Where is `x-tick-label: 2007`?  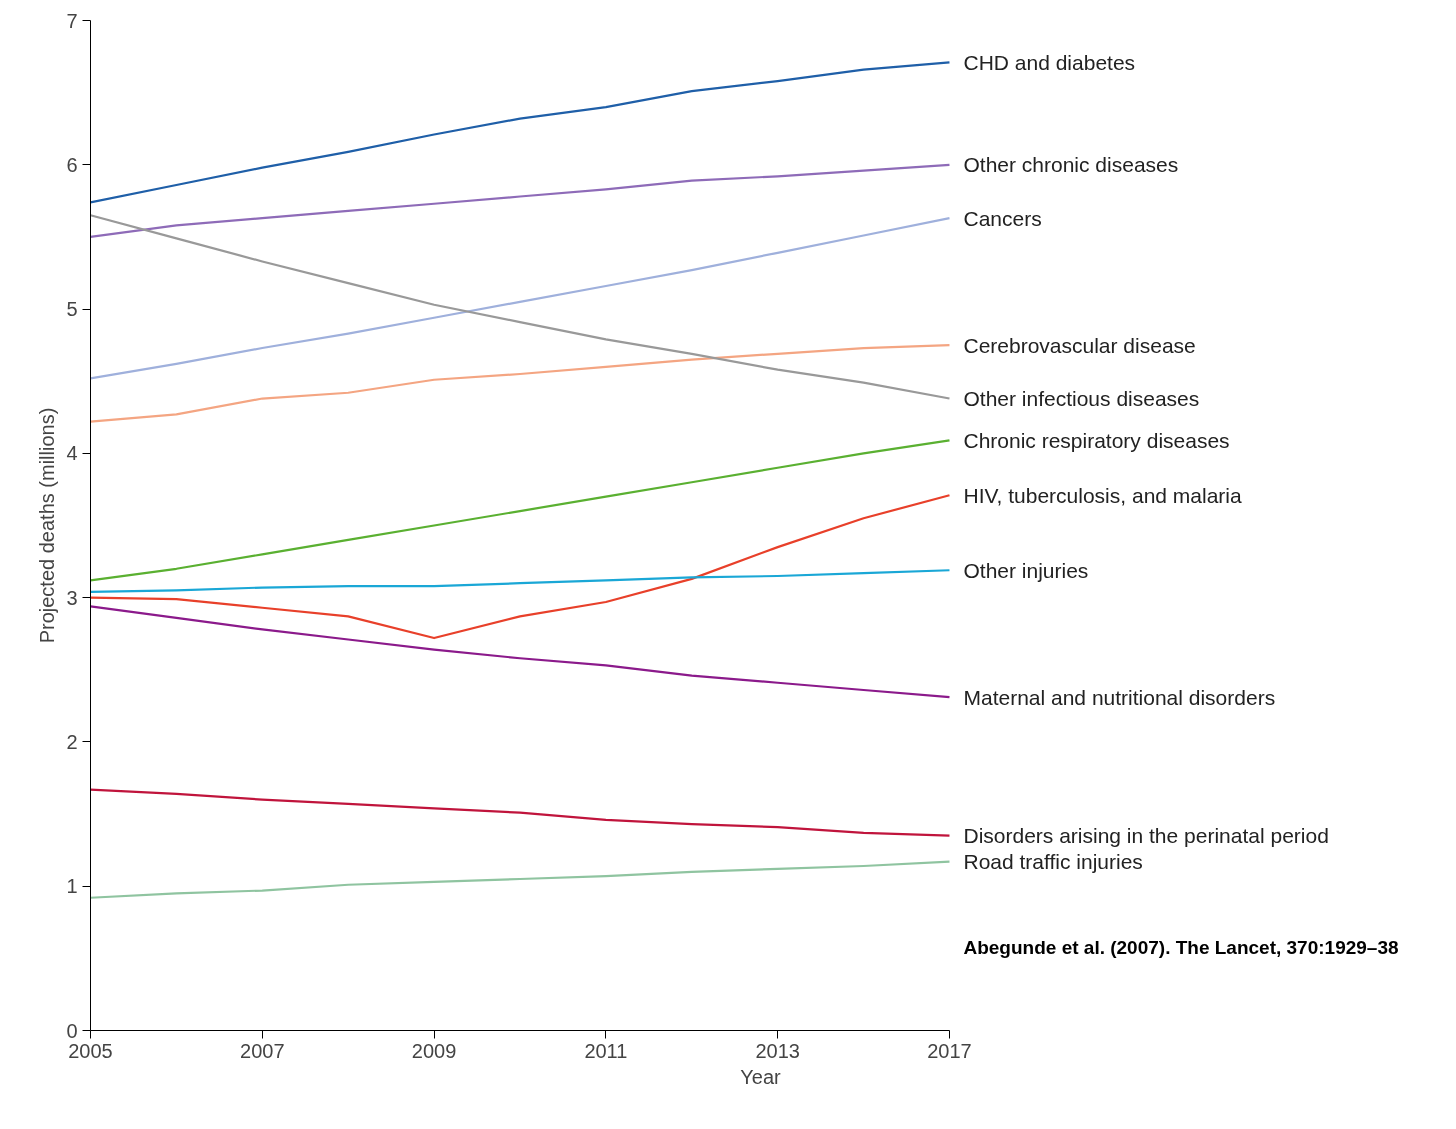 x-tick-label: 2007 is located at coordinates (262, 1050).